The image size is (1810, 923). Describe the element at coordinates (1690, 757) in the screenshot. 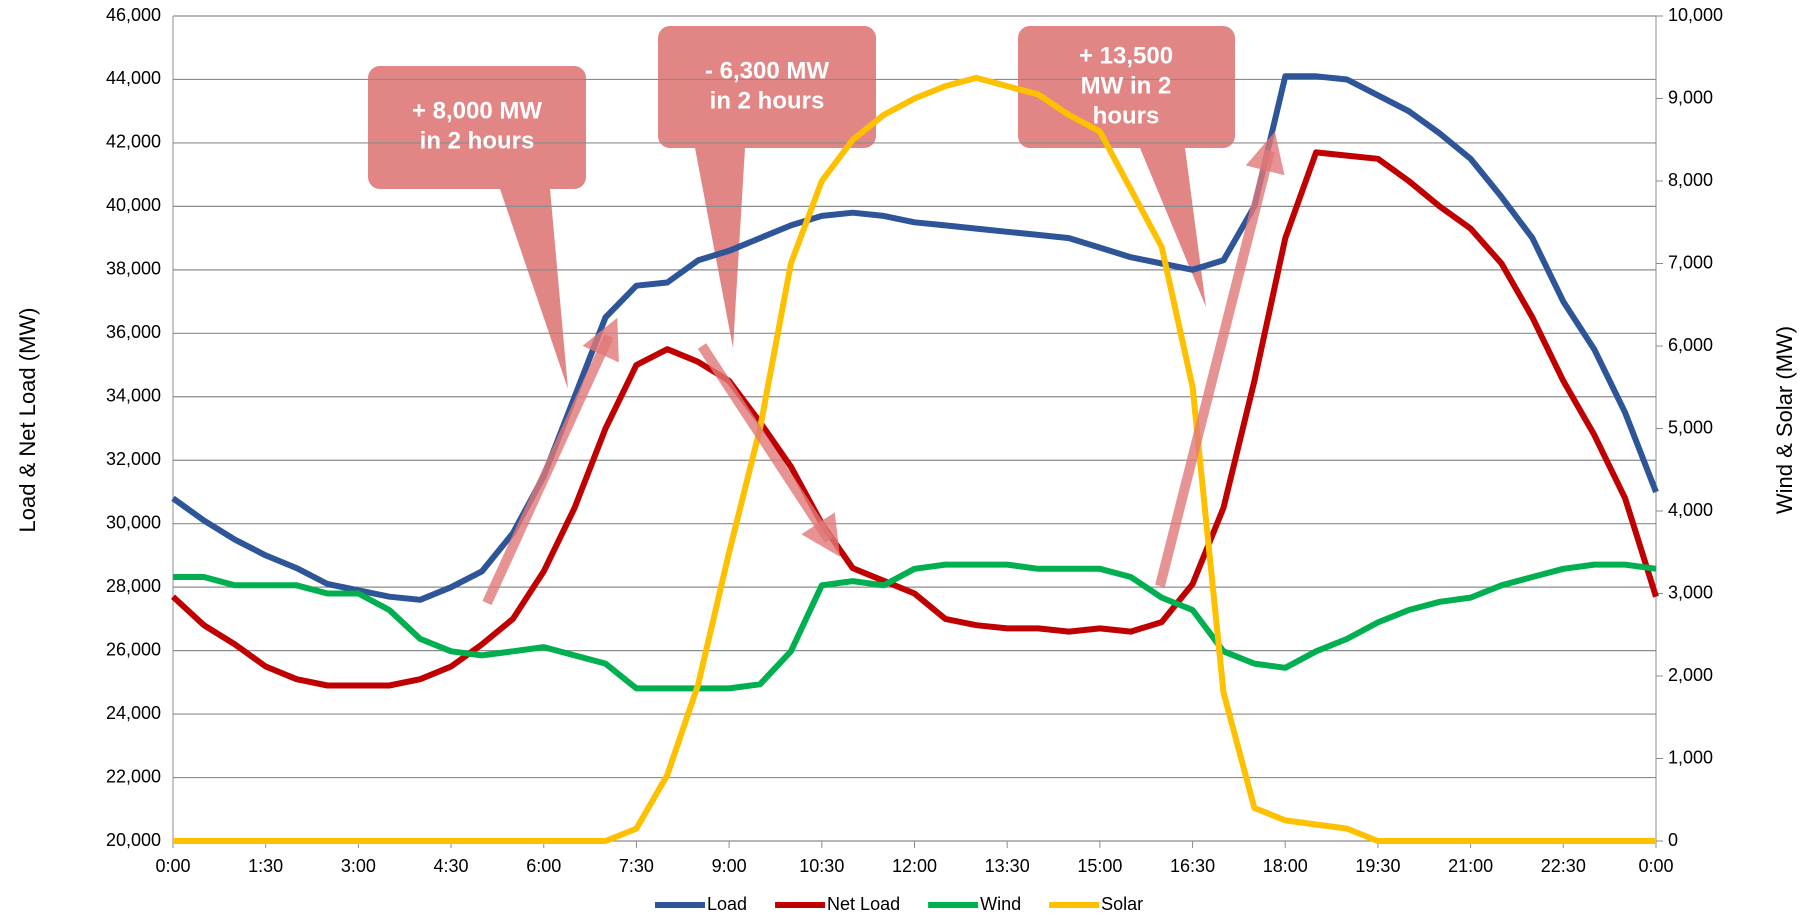

I see `y2-tick-label: 1,000` at that location.